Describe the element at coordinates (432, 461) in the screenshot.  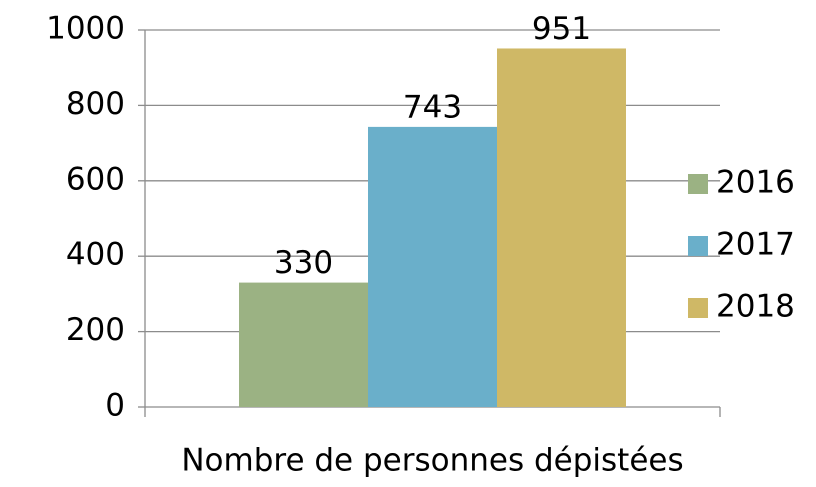
I see `x-tick-label: Nombre de personnes dépistées` at that location.